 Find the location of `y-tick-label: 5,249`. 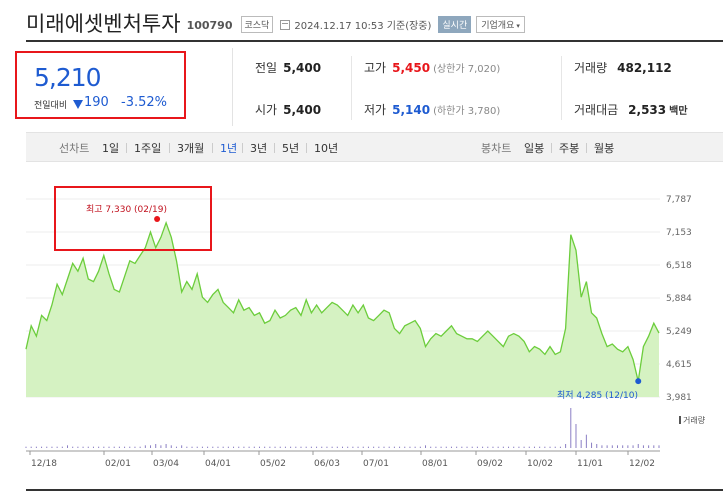

y-tick-label: 5,249 is located at coordinates (679, 332).